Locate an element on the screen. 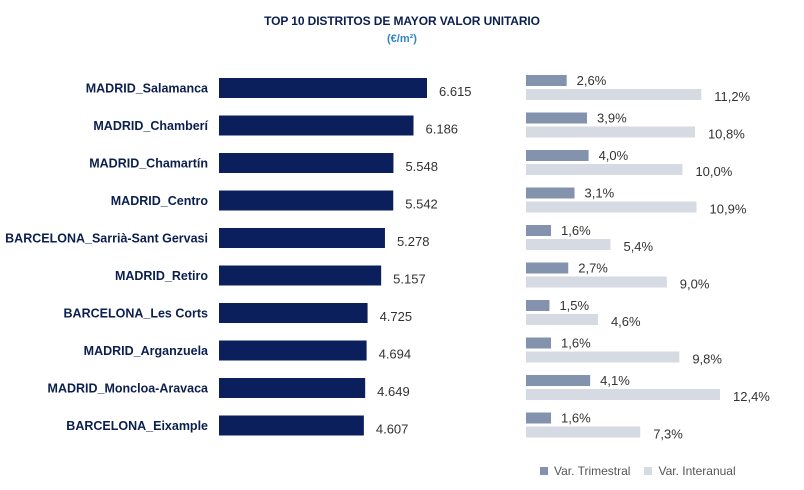  category-label: MADRID_Arganzuela is located at coordinates (146, 351).